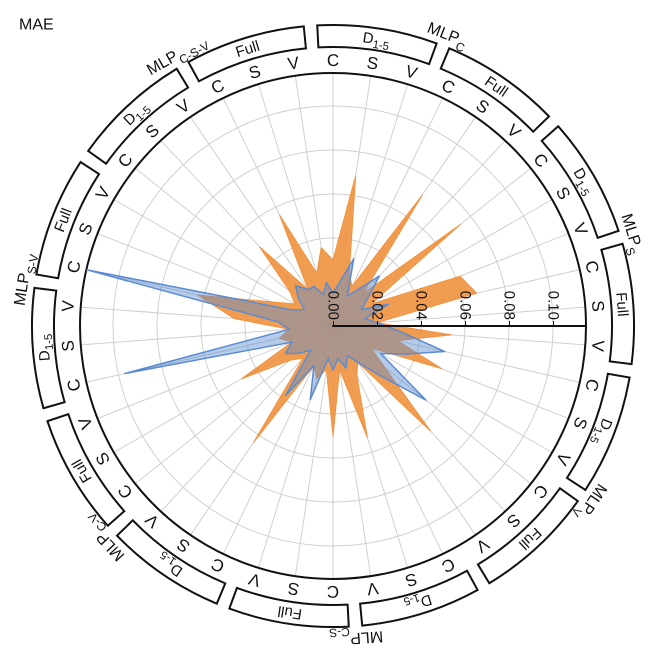  Describe the element at coordinates (421, 305) in the screenshot. I see `y-tick-label: 0.04` at that location.